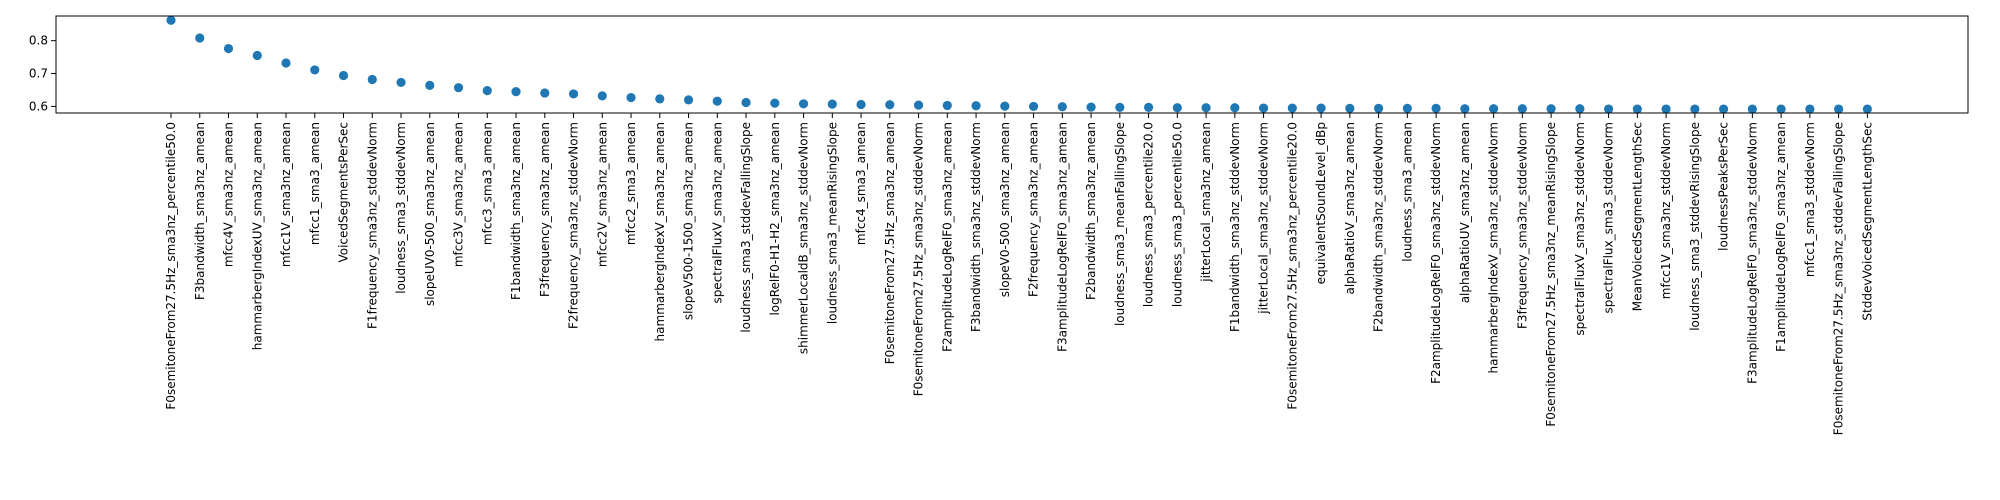  What do you see at coordinates (1264, 218) in the screenshot?
I see `x-tick-label: jitterLocal_sma3nz_stddevNorm` at bounding box center [1264, 218].